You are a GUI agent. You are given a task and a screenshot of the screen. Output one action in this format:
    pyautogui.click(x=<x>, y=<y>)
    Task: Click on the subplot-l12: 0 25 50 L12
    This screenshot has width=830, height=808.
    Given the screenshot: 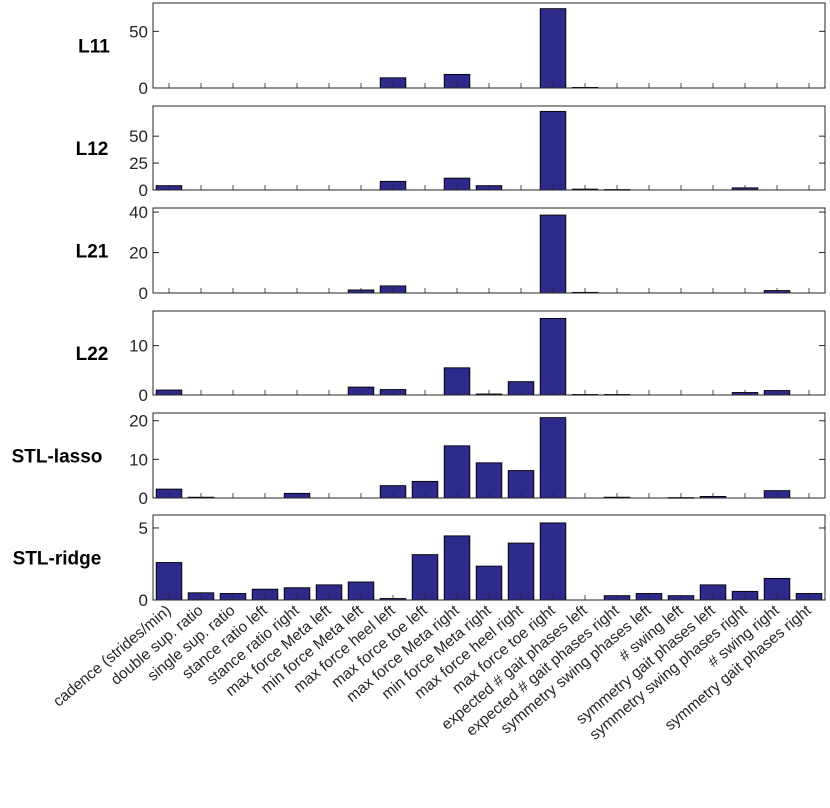 What is the action you would take?
    pyautogui.click(x=451, y=152)
    